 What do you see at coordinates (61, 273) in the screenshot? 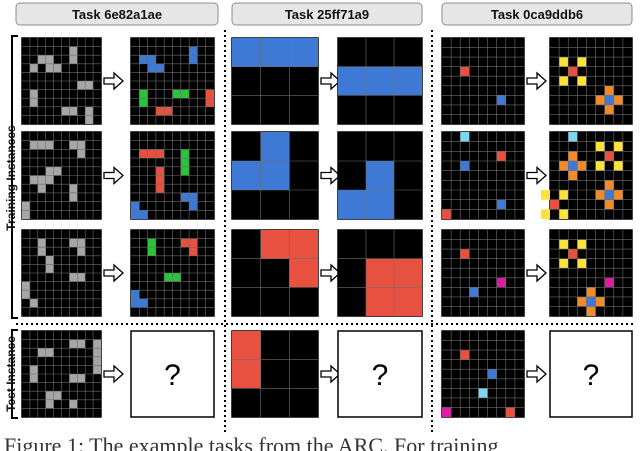
I see `task1-train3-input` at bounding box center [61, 273].